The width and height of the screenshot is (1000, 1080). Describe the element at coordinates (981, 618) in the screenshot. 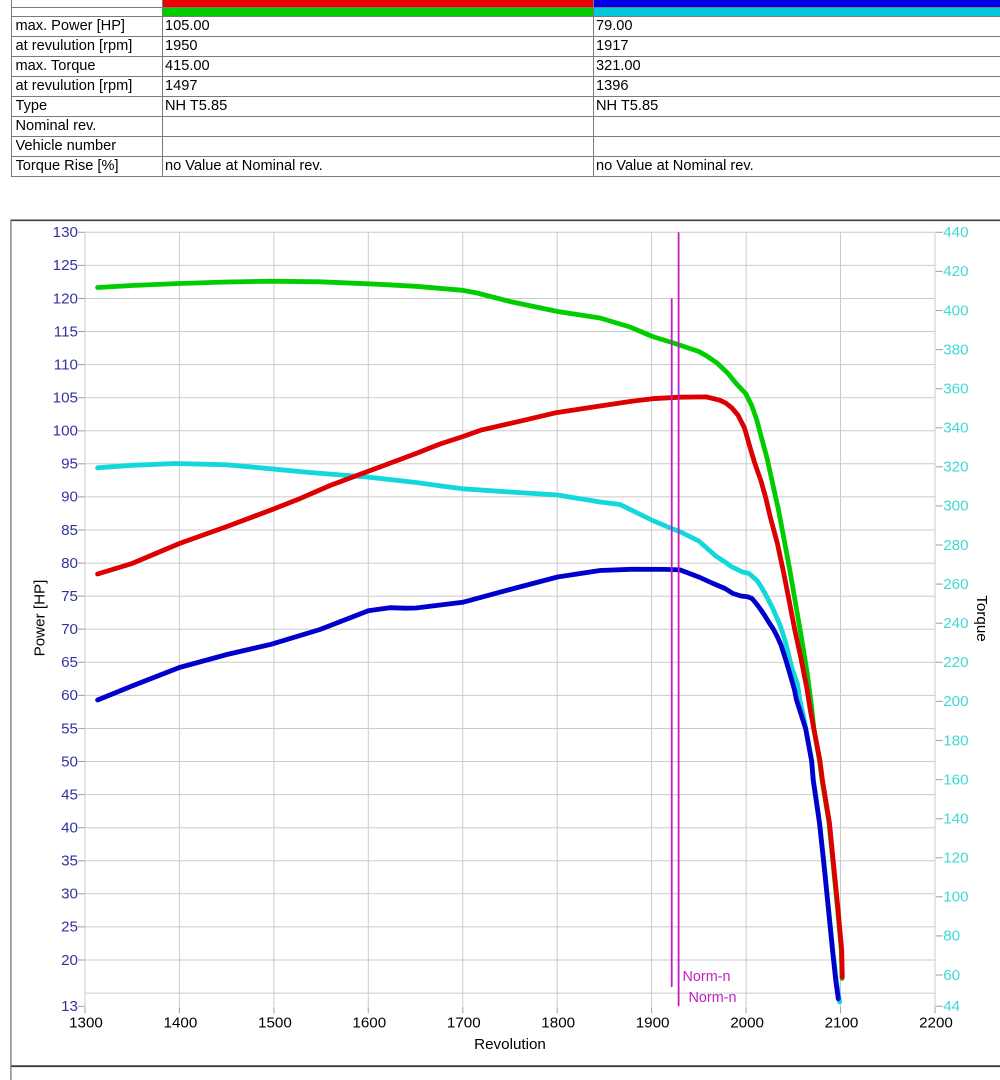

I see `svg-text: Torque` at that location.